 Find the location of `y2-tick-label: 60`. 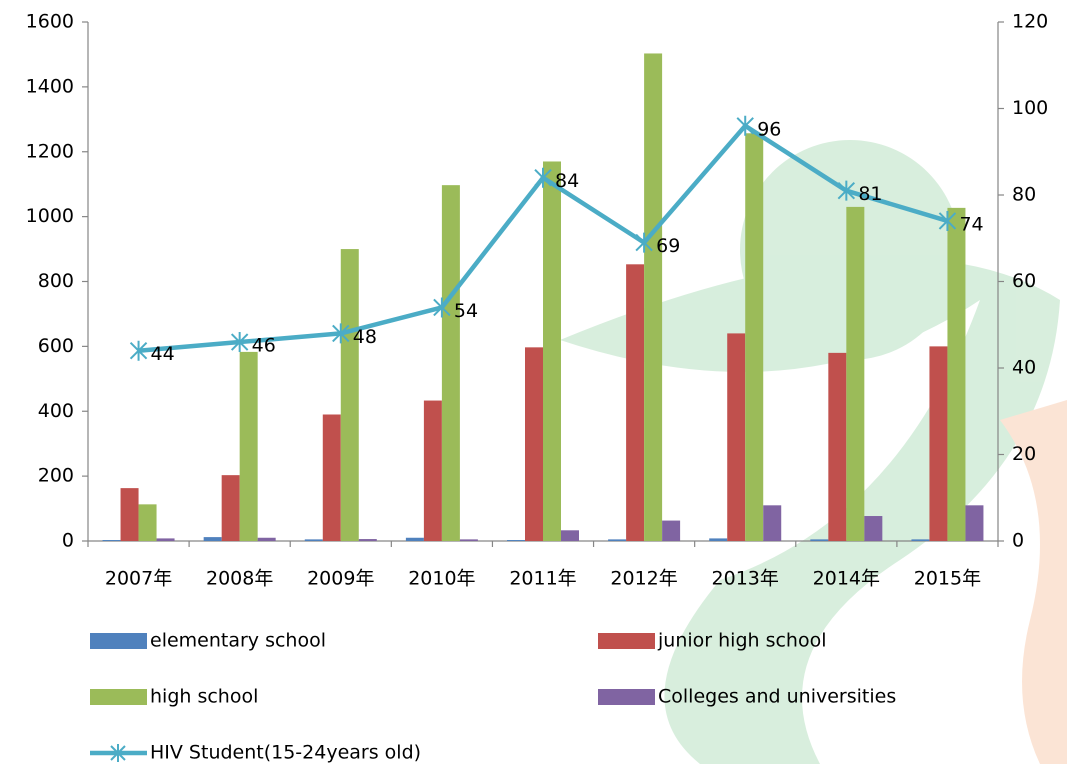

y2-tick-label: 60 is located at coordinates (1024, 281).